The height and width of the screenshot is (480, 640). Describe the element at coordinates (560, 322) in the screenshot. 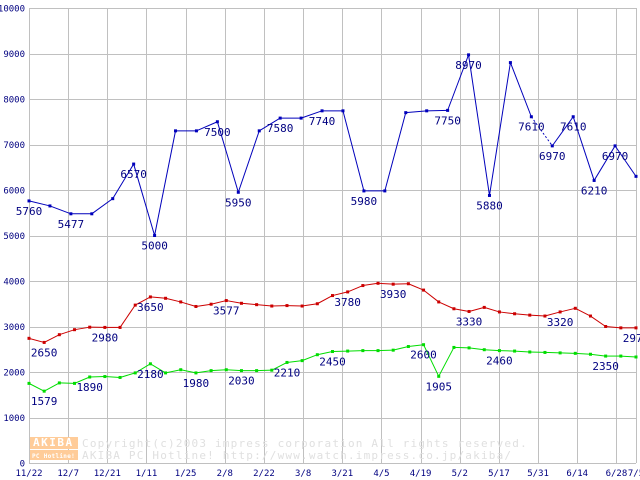

I see `data-point-label: 3320` at that location.